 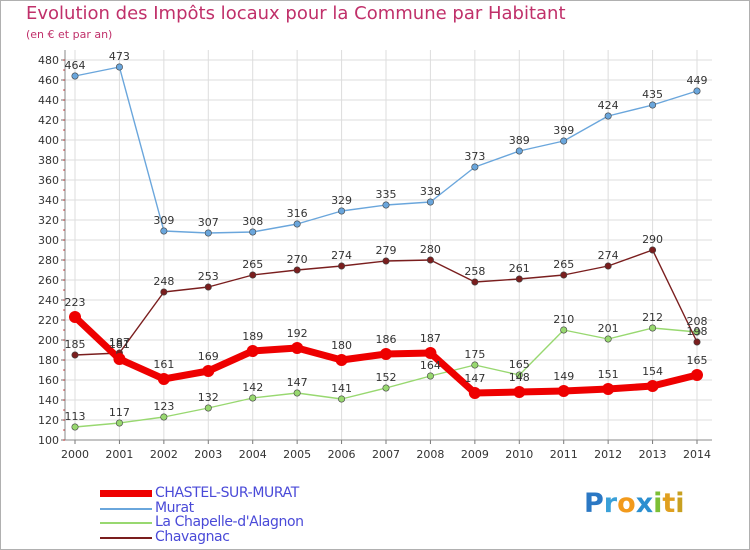 What do you see at coordinates (652, 371) in the screenshot?
I see `data-label: 154` at bounding box center [652, 371].